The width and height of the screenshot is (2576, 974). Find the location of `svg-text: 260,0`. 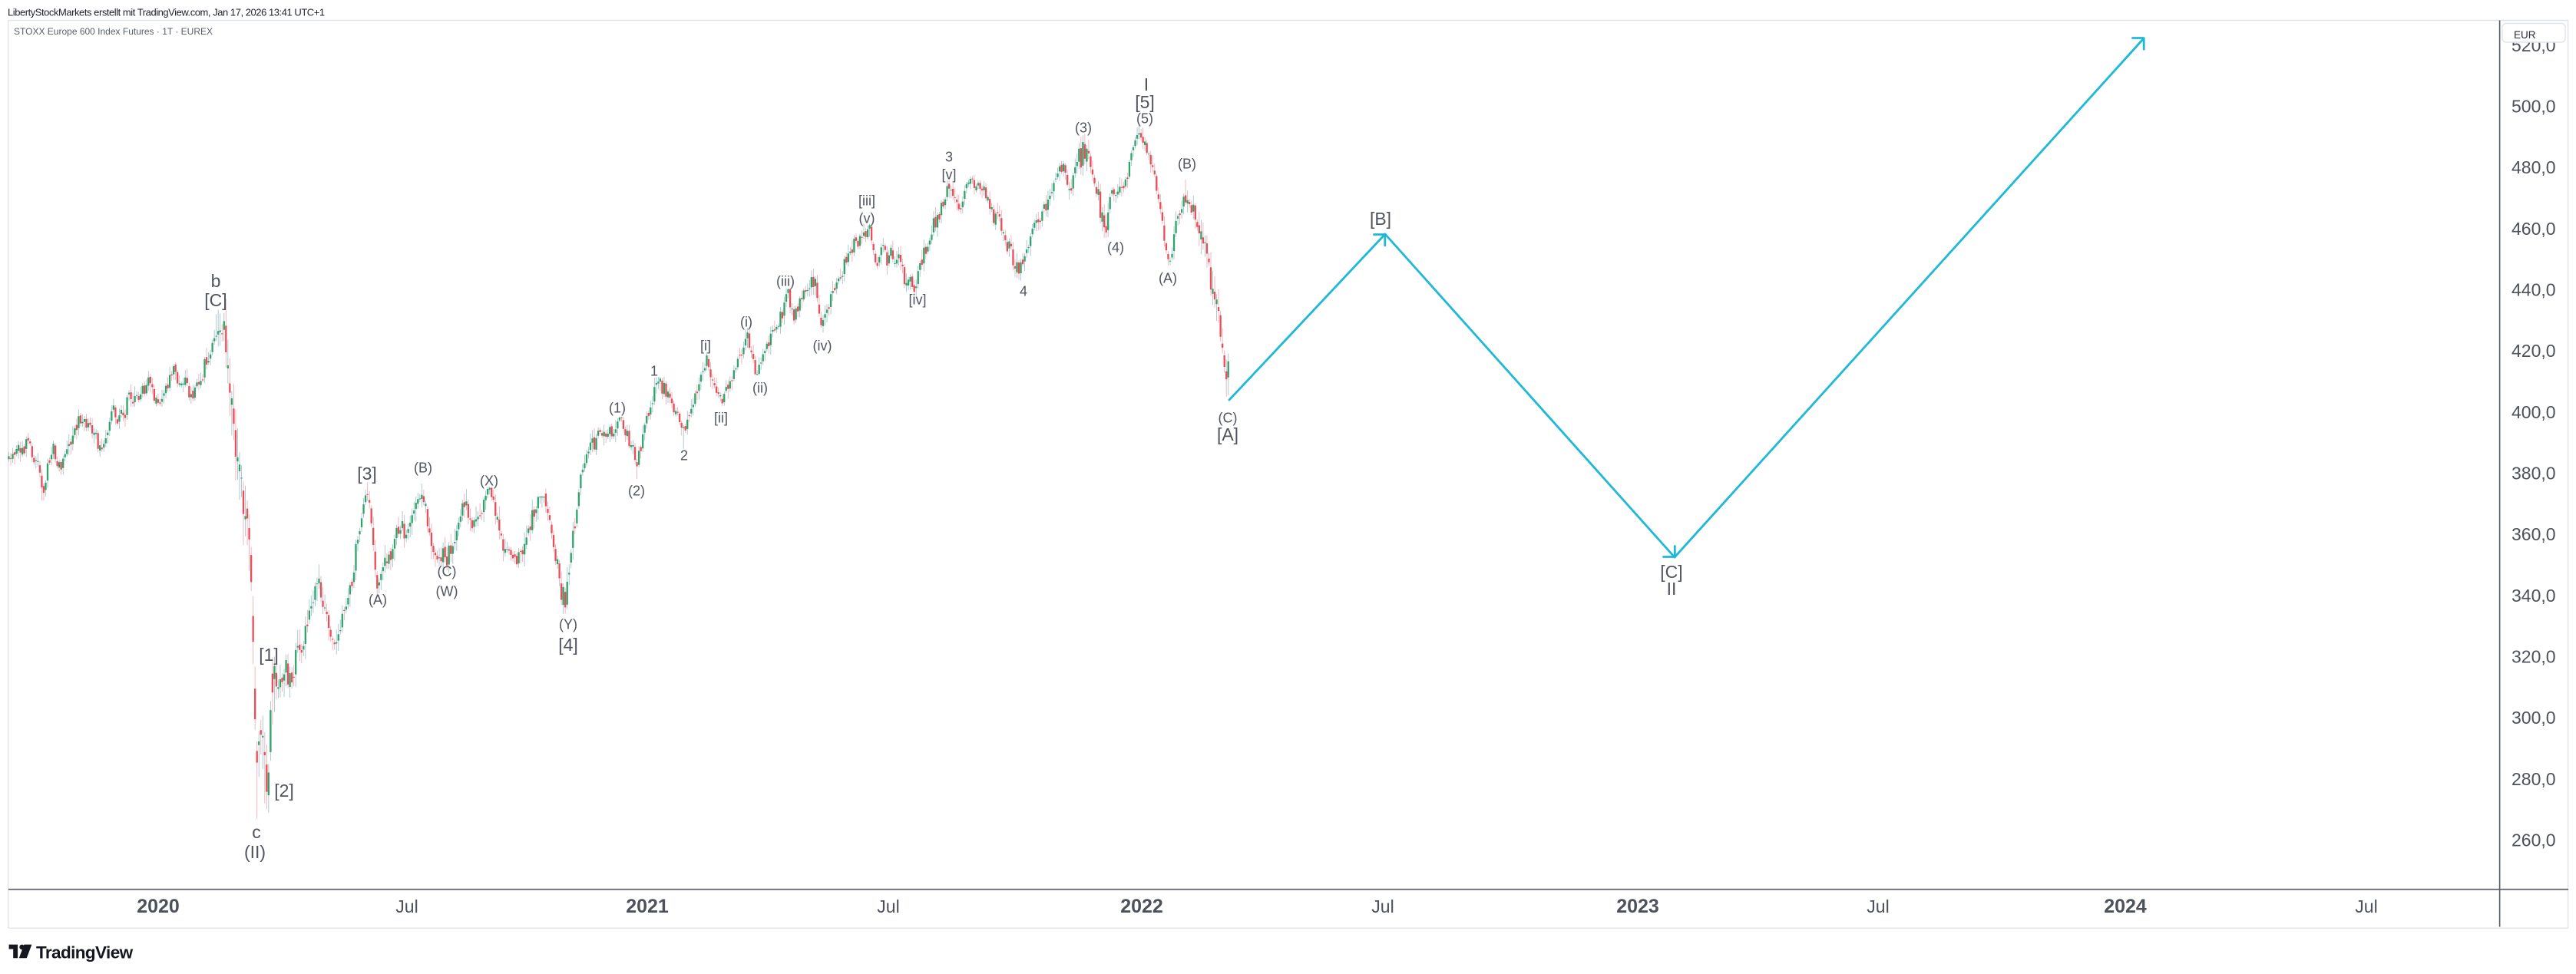

svg-text: 260,0 is located at coordinates (2534, 840).